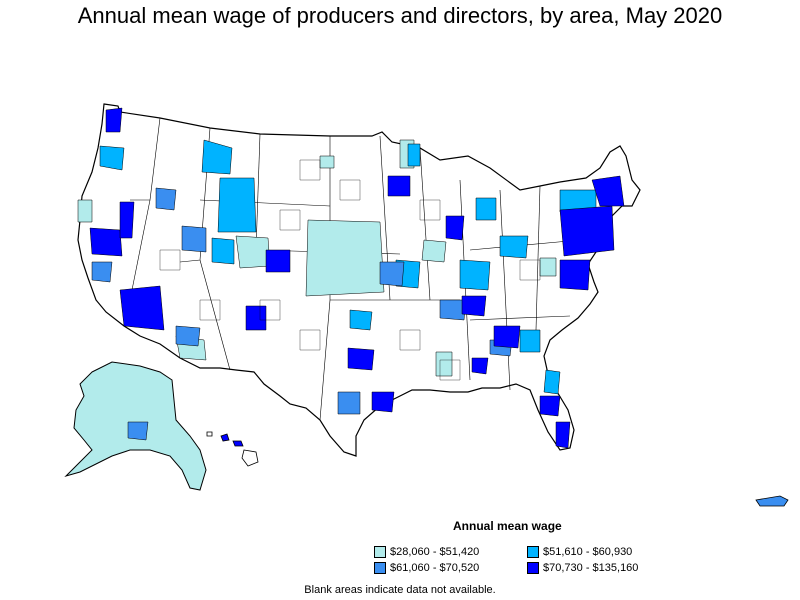 The image size is (800, 600). What do you see at coordinates (400, 590) in the screenshot?
I see `data-note: Blank areas indicate data not available.` at bounding box center [400, 590].